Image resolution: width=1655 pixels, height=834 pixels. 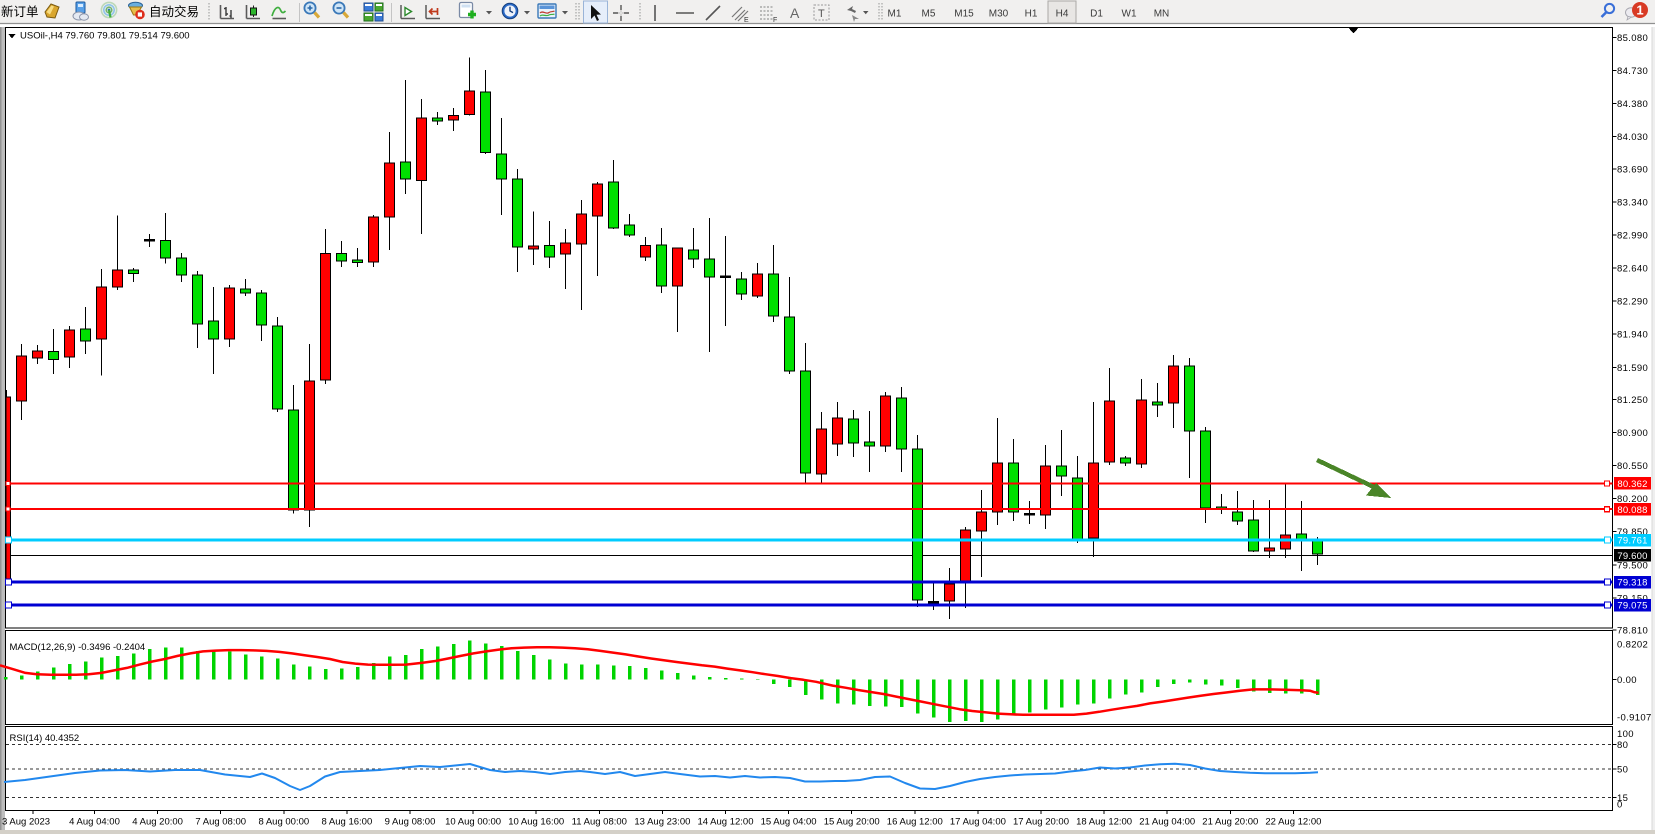 I want to click on svg-text: 4 Aug 20:00, so click(x=157, y=822).